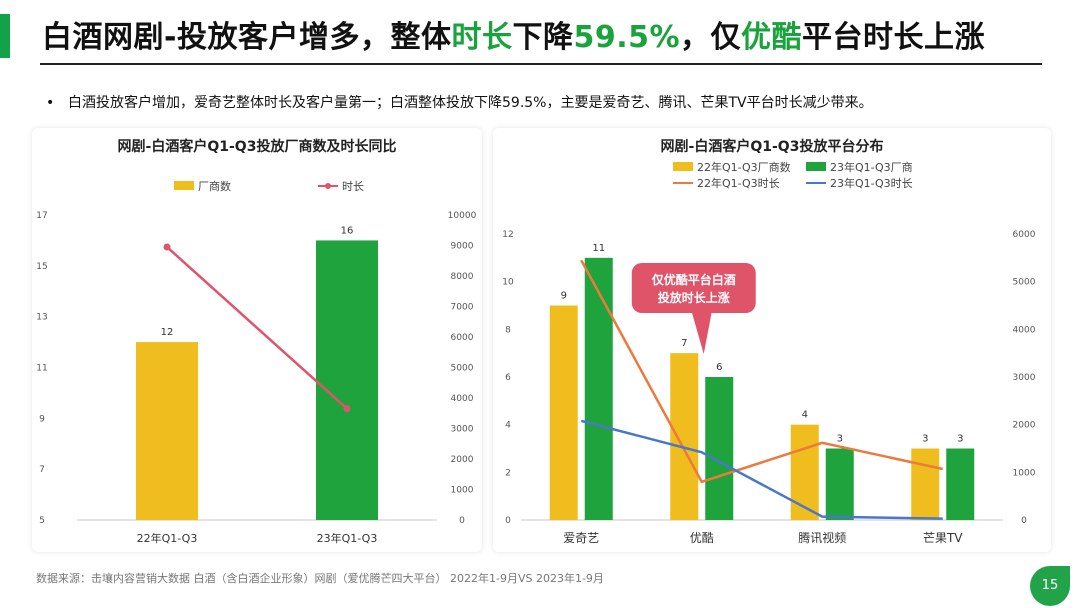  Describe the element at coordinates (347, 230) in the screenshot. I see `bar-value-label: 16` at that location.